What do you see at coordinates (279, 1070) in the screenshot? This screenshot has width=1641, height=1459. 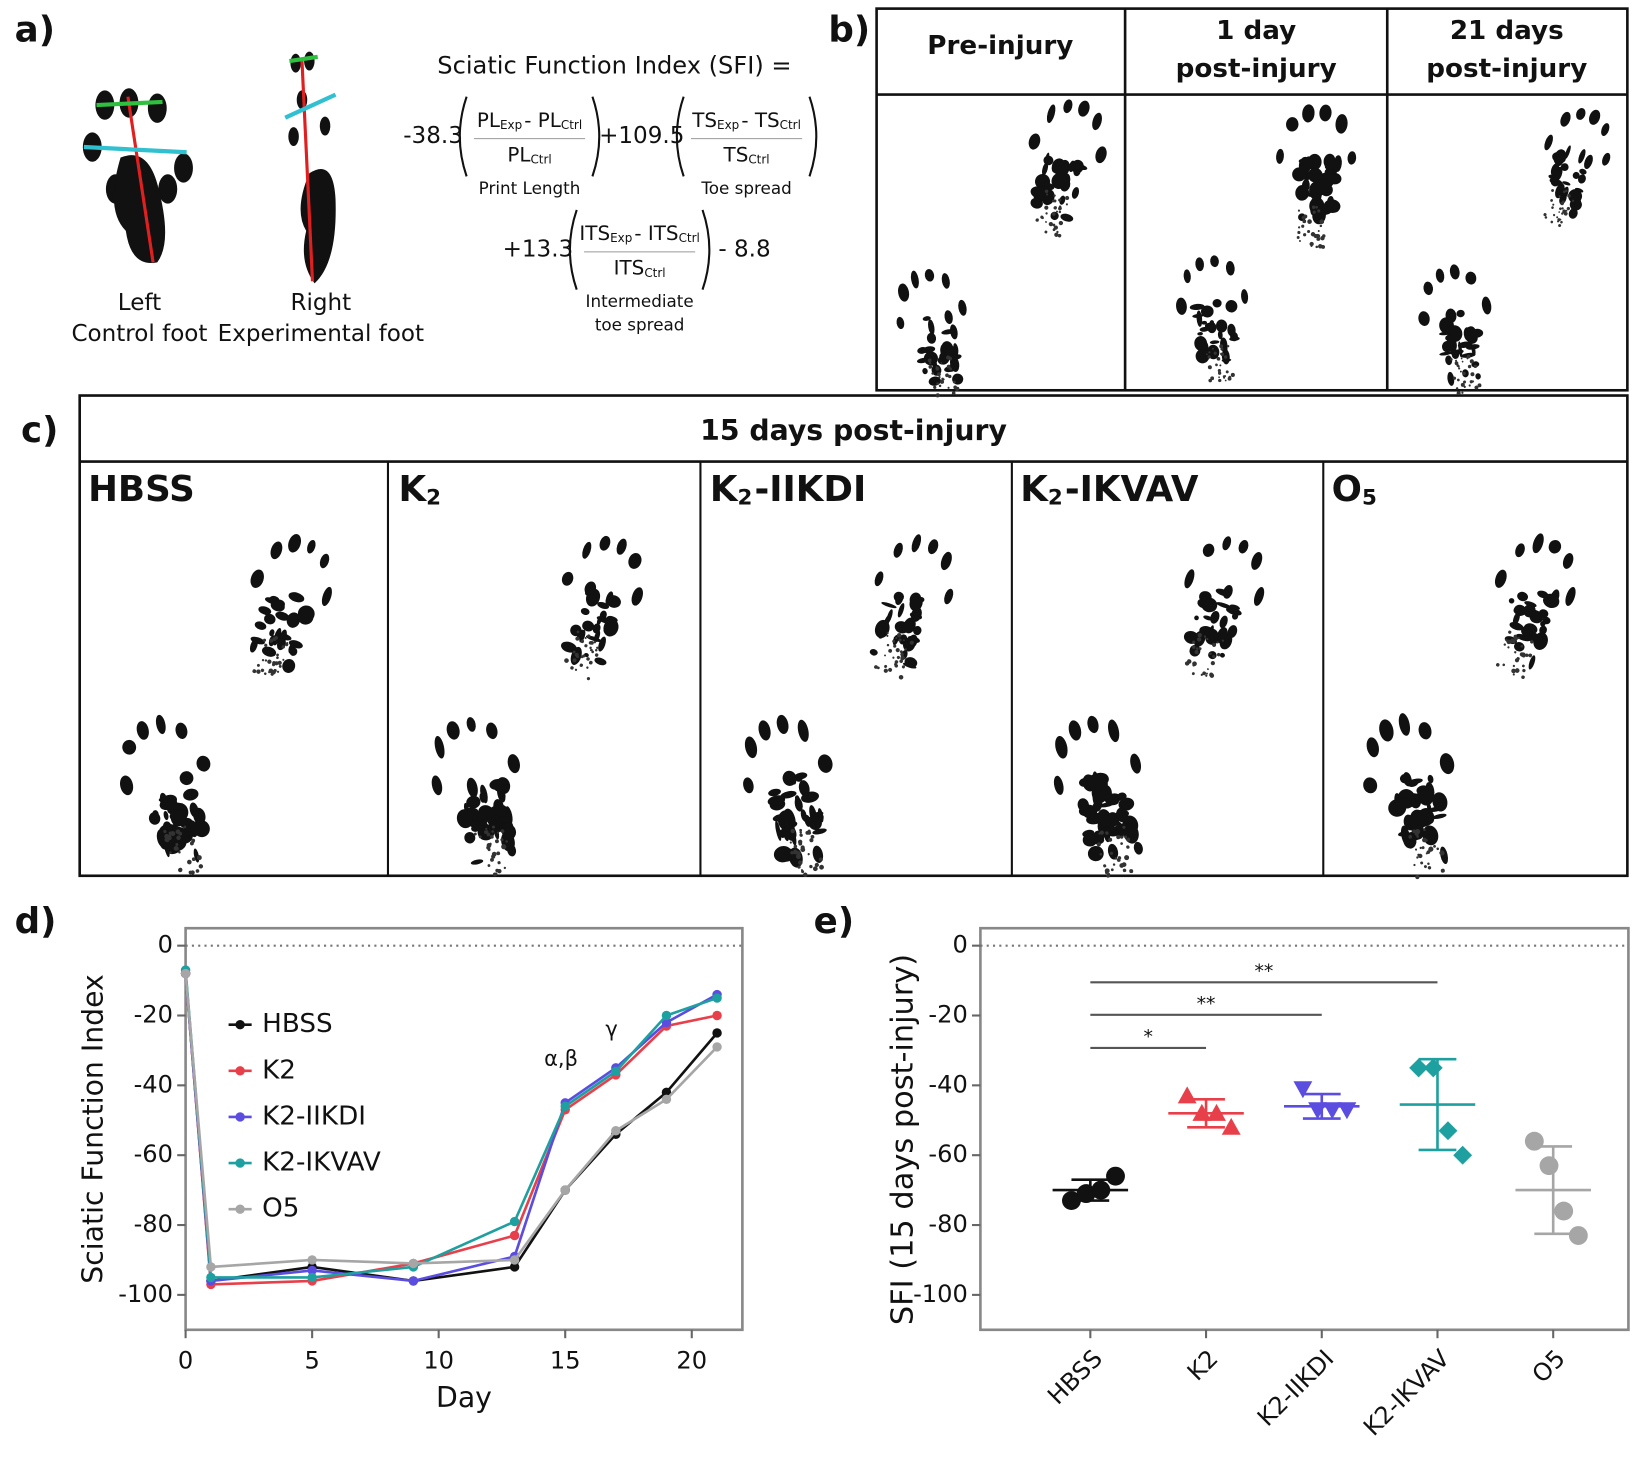 I see `legend-label: K2` at bounding box center [279, 1070].